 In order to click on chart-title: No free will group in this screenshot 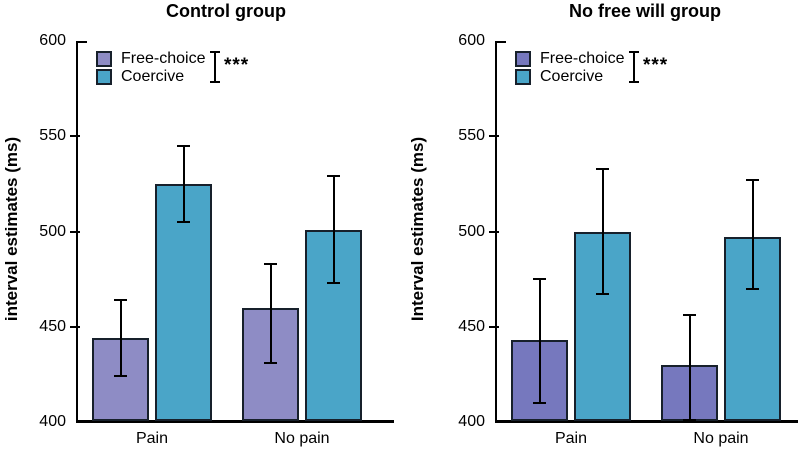, I will do `click(644, 11)`.